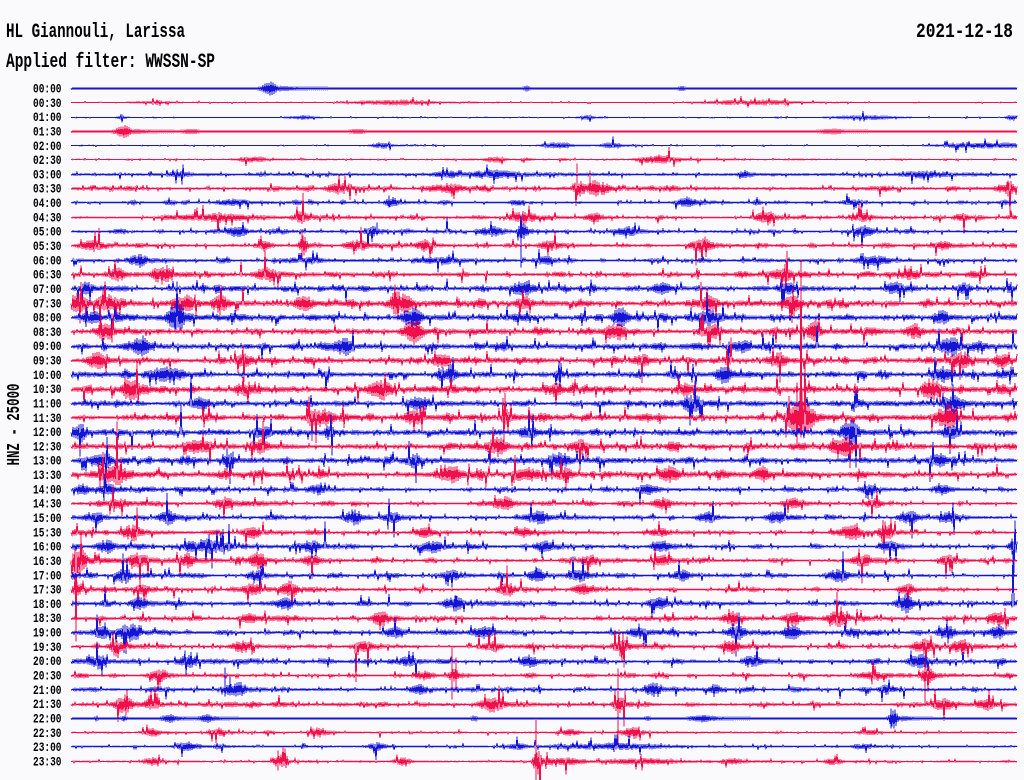 The image size is (1024, 780). I want to click on svg-text: 17:30, so click(47, 590).